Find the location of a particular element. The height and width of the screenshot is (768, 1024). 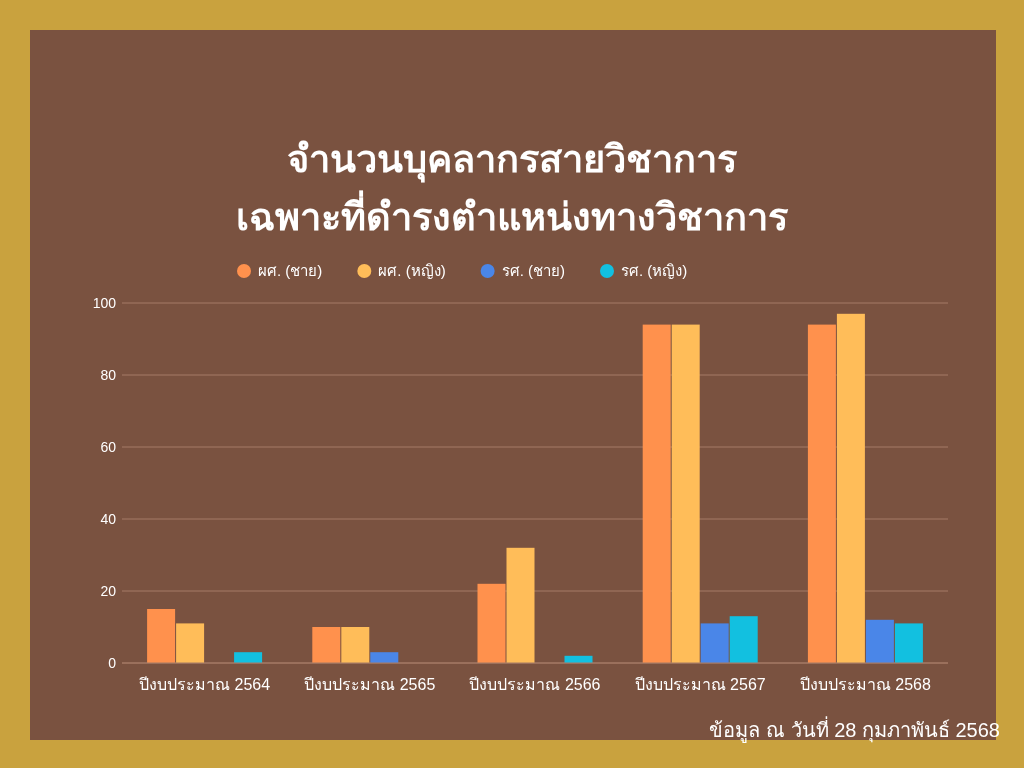

y-tick-label: 20 is located at coordinates (108, 591).